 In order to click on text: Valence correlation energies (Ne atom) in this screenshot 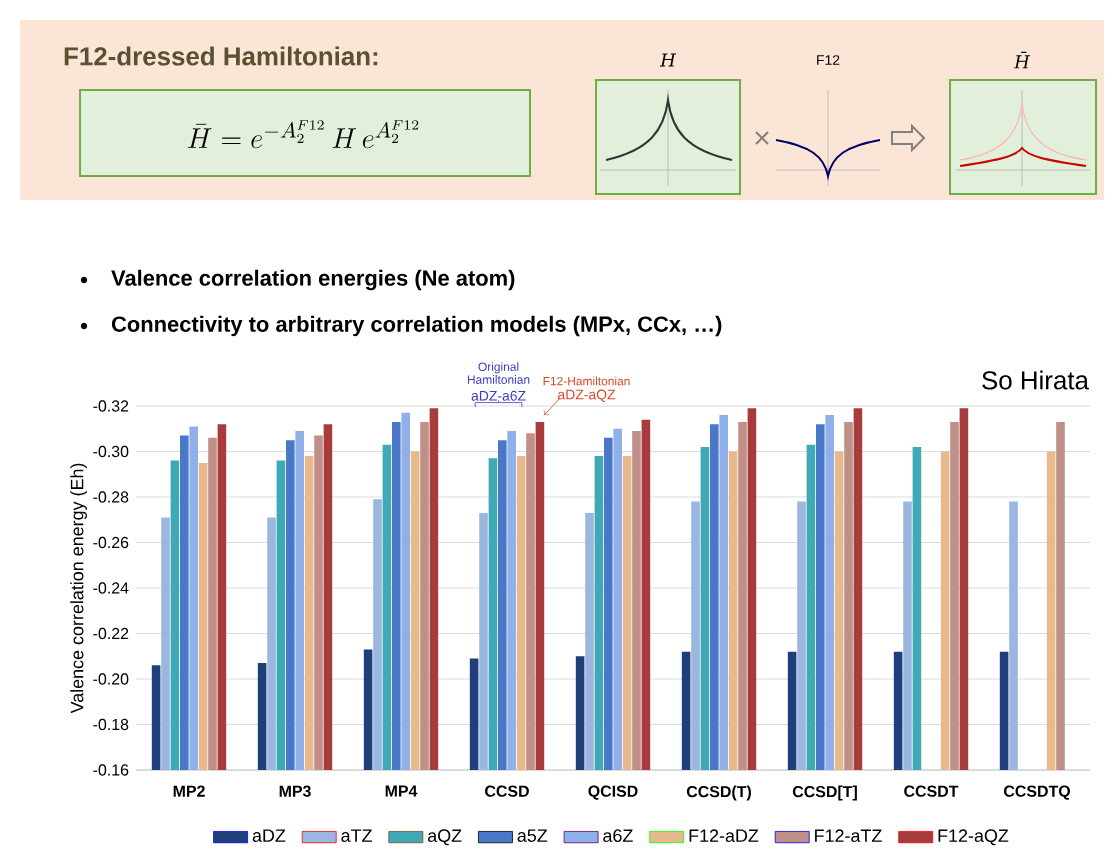, I will do `click(313, 280)`.